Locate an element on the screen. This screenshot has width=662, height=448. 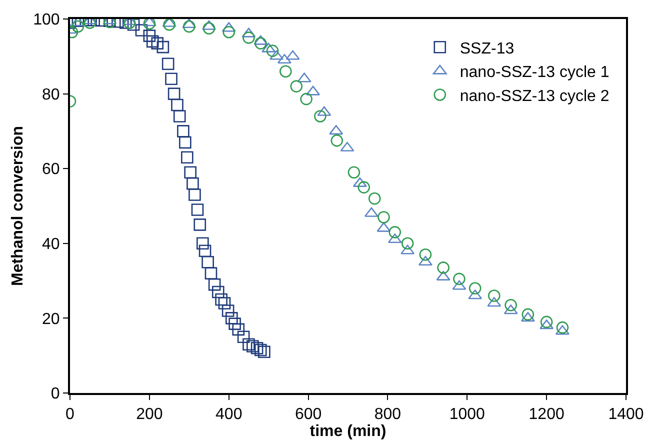
y-tick-label: 80 is located at coordinates (51, 95).